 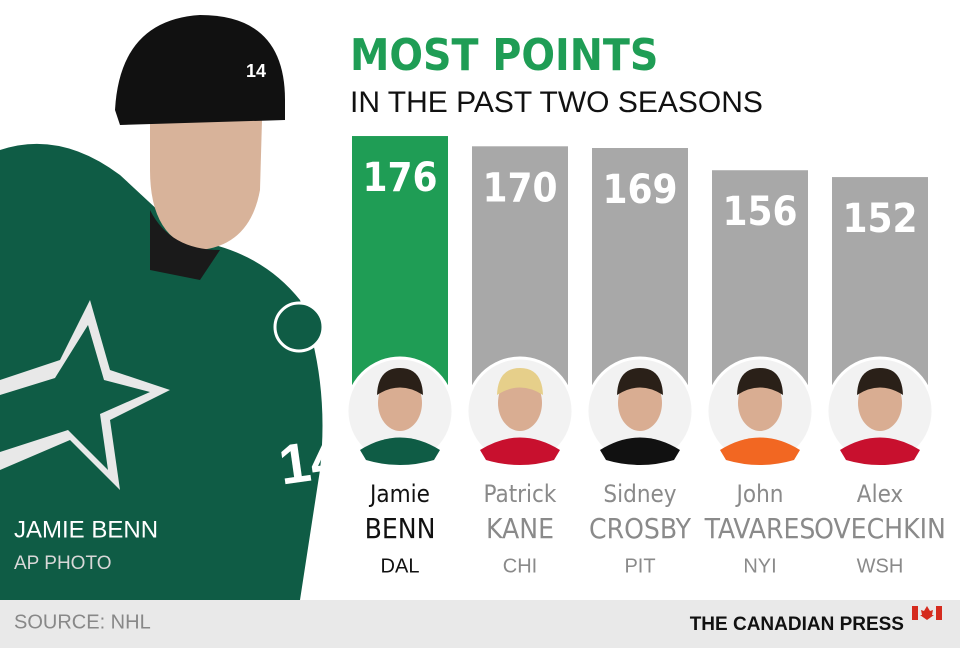 I want to click on first-name: Jamie, so click(x=399, y=494).